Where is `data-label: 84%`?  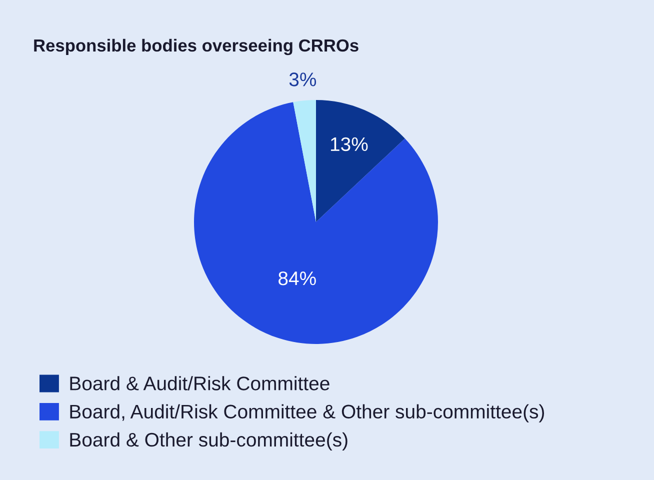
data-label: 84% is located at coordinates (297, 278).